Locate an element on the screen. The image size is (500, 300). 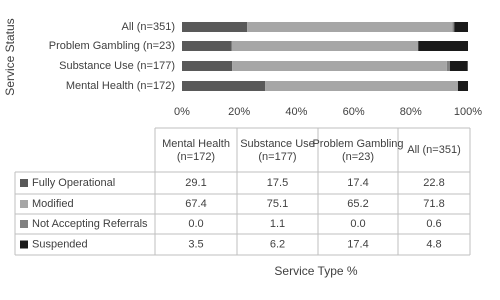
x-tick-label: 0% is located at coordinates (182, 112).